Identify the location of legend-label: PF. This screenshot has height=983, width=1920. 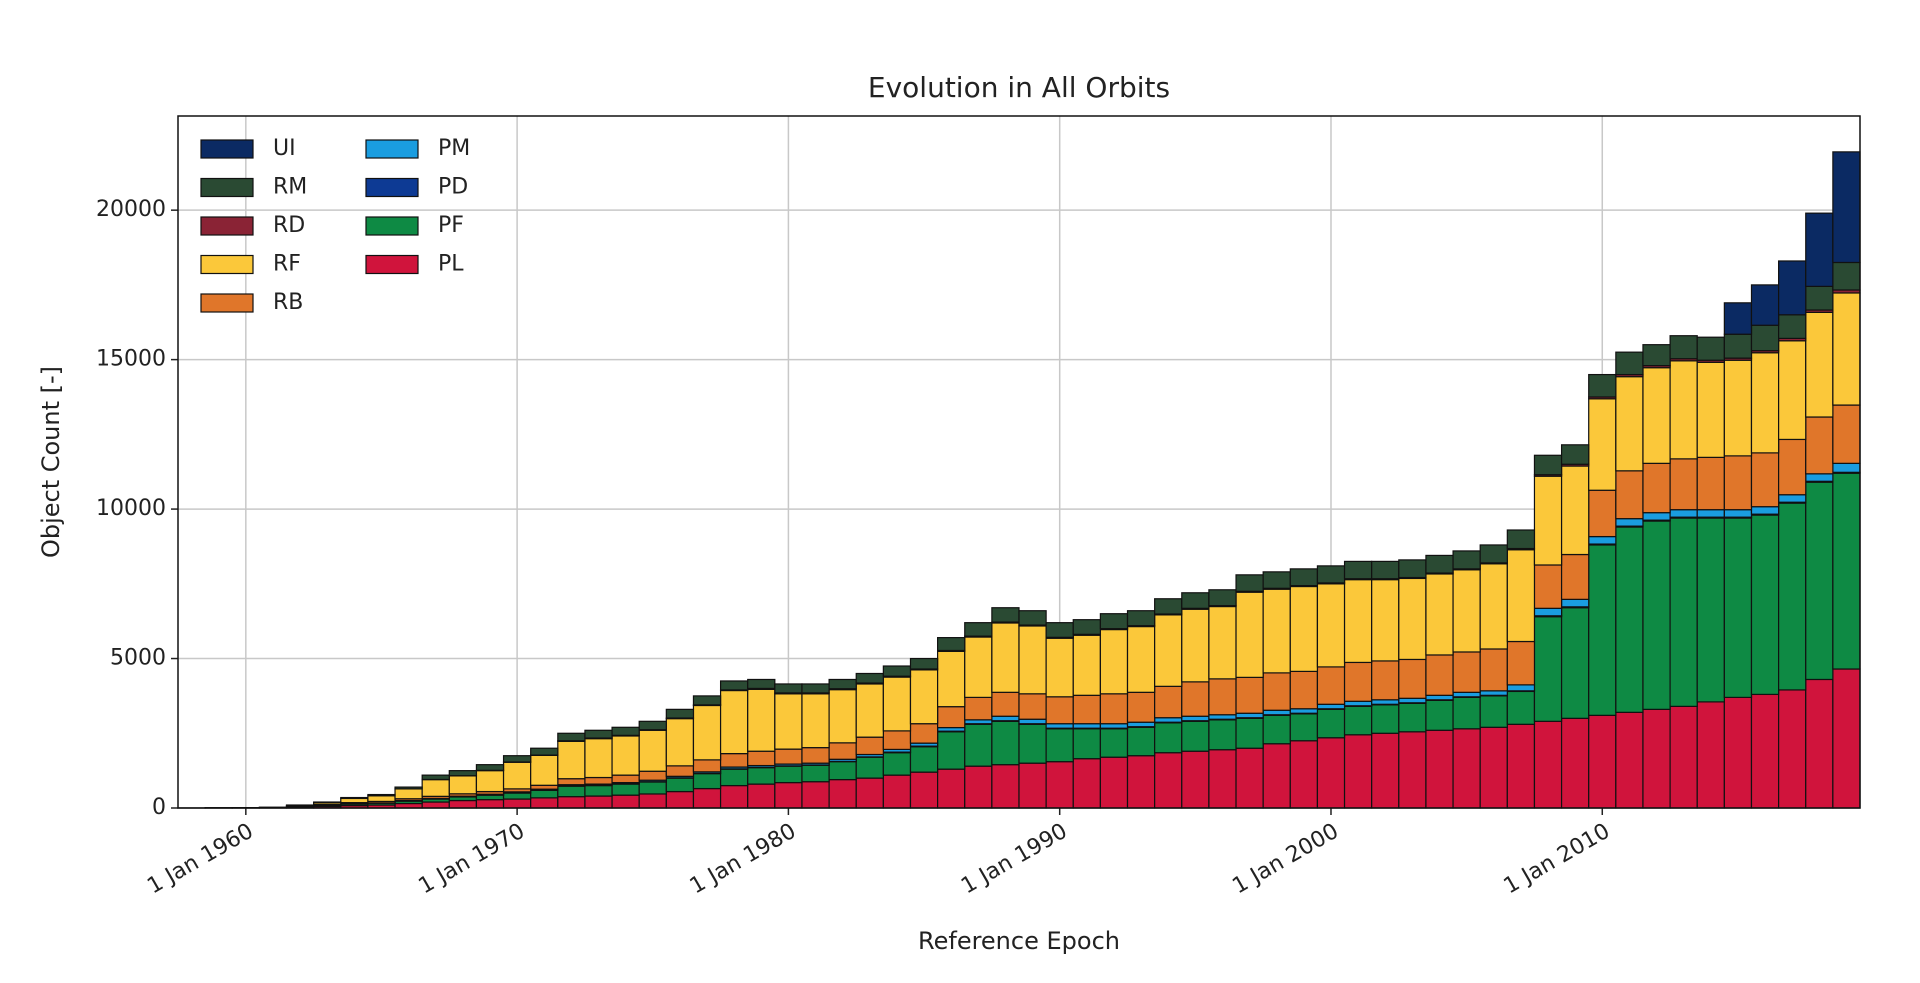
(451, 225).